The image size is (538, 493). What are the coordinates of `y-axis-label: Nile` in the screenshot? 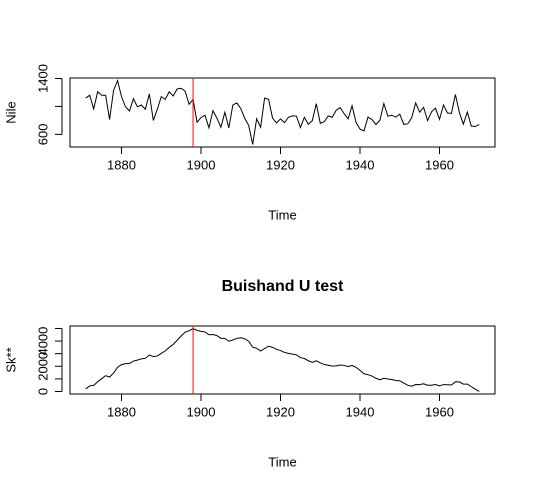 It's located at (10, 112).